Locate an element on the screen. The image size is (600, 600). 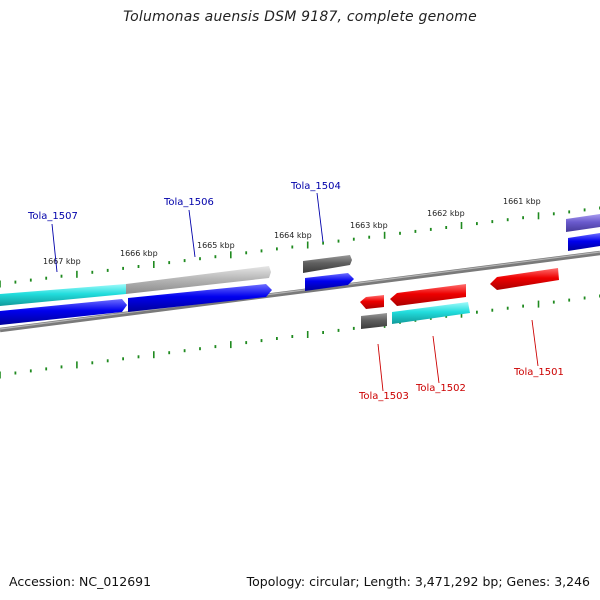
genome-backbone is located at coordinates (300, 291).